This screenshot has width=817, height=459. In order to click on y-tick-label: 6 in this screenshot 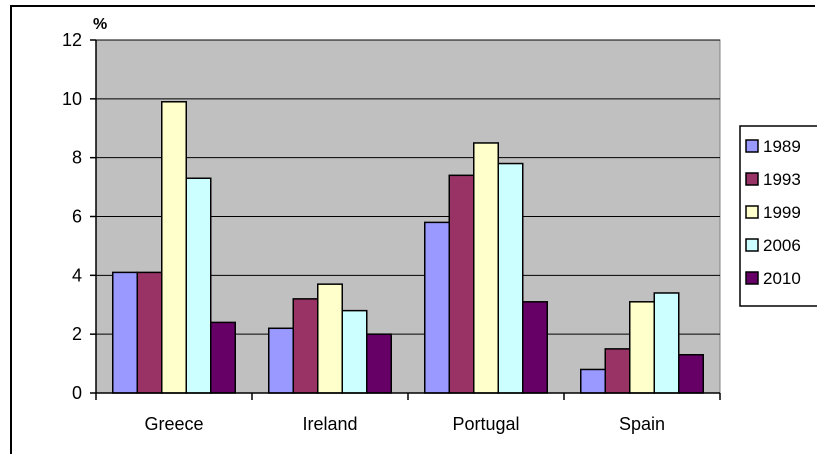, I will do `click(77, 217)`.